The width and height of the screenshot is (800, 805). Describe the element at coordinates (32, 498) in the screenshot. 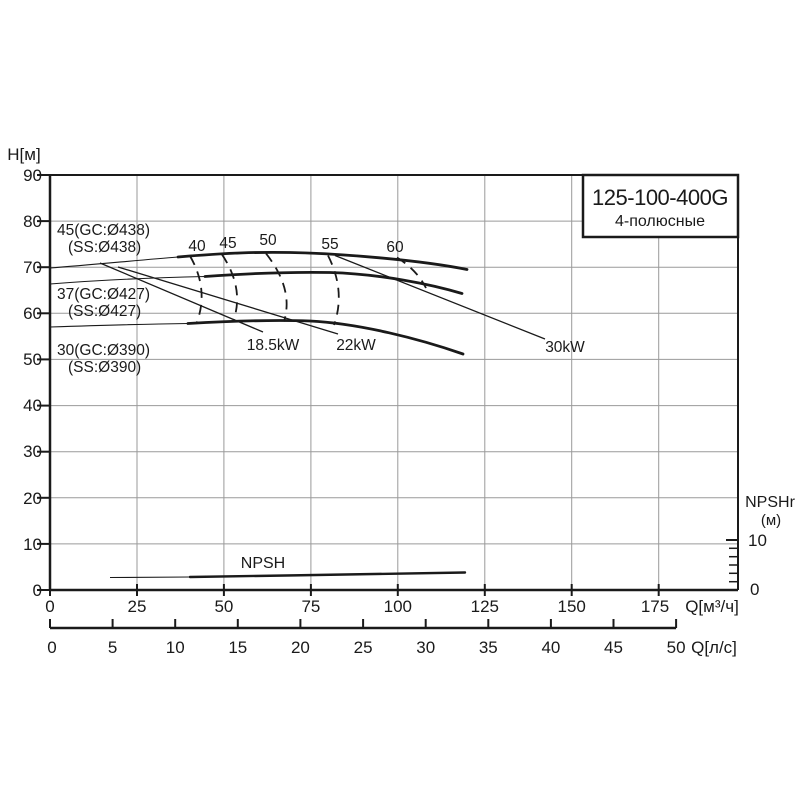

I see `h-tick-label: 20` at that location.